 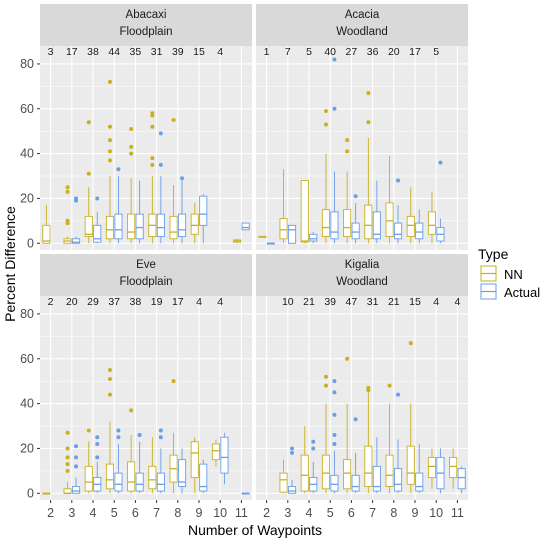 I want to click on facet-label: Kigalia, so click(x=362, y=265).